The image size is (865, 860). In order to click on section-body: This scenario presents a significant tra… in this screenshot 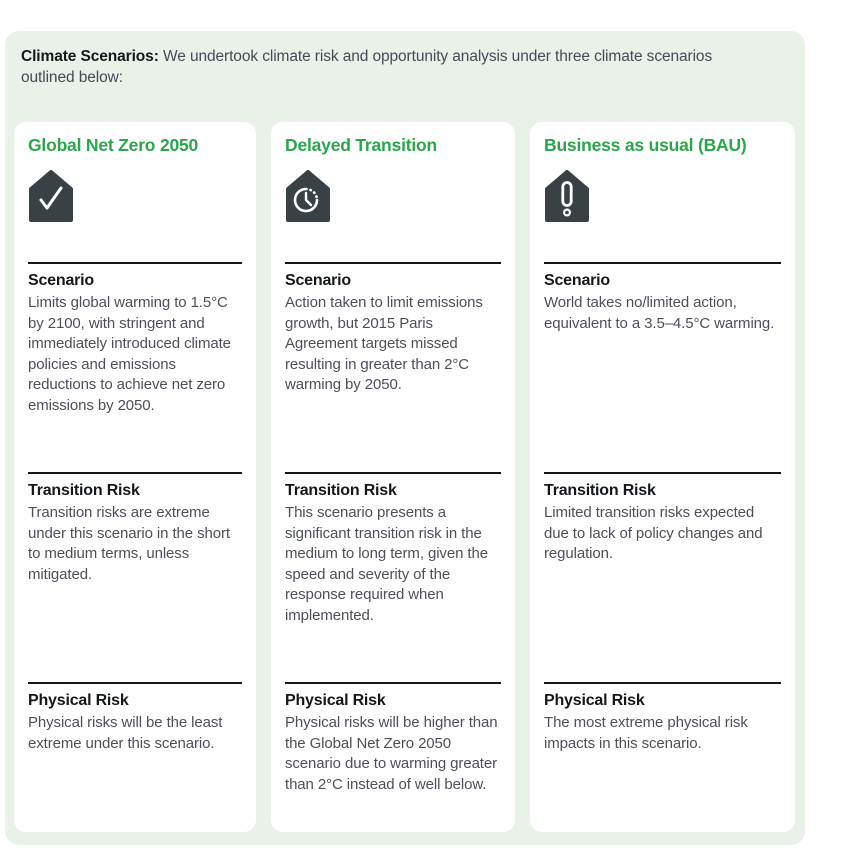, I will do `click(386, 564)`.